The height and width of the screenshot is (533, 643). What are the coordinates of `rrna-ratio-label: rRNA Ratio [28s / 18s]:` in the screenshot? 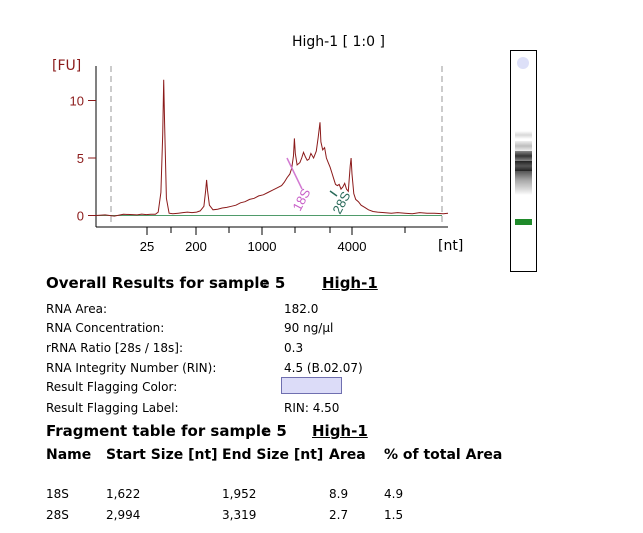 It's located at (115, 348).